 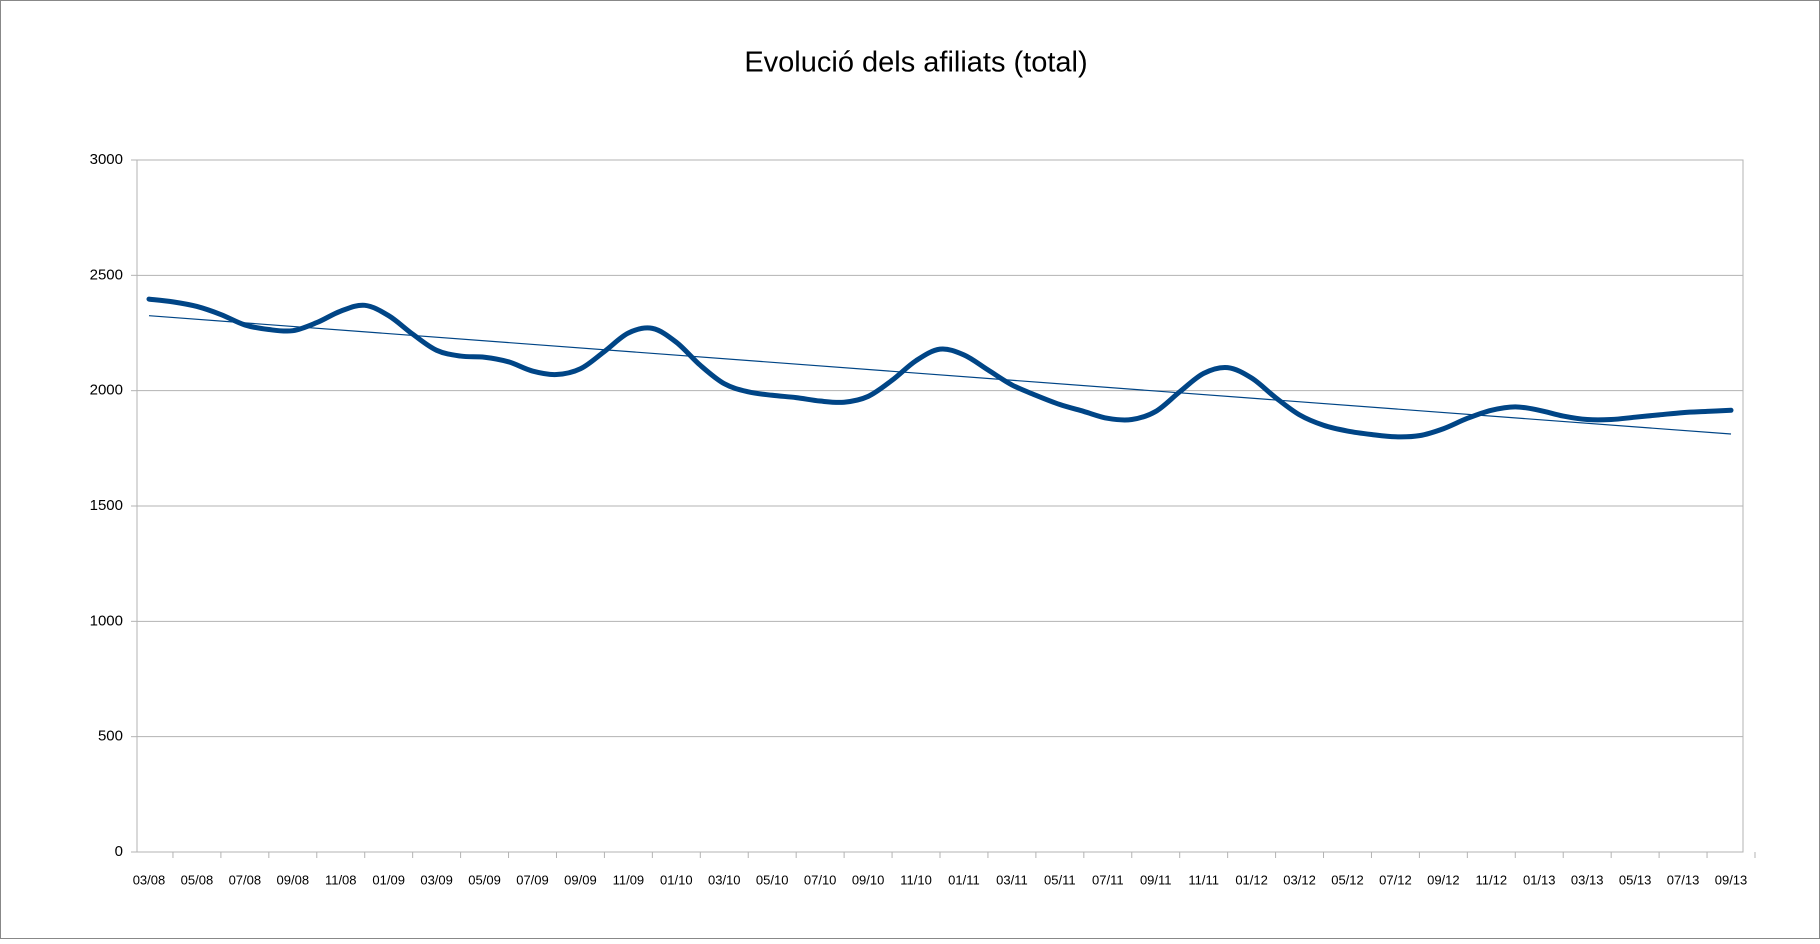 I want to click on data-line, so click(x=940, y=368).